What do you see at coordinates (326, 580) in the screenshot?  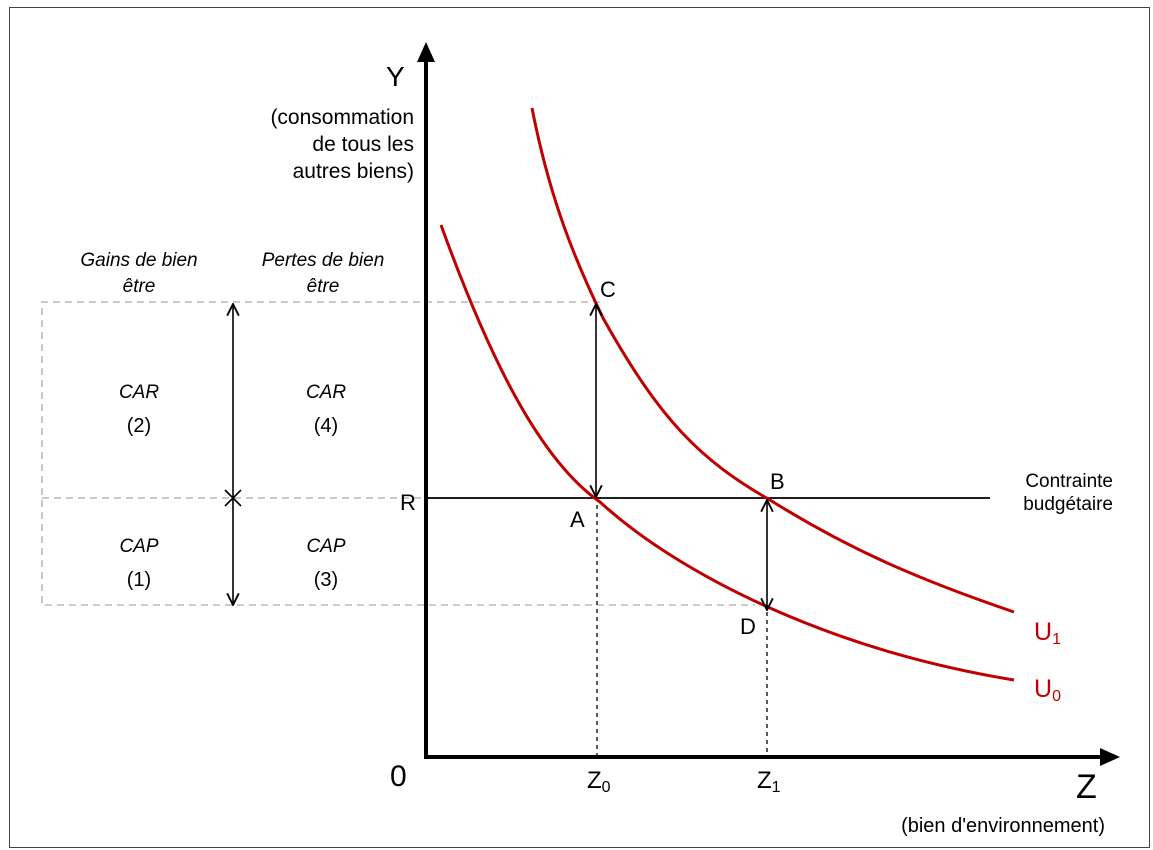 I see `cap3-number: (3)` at bounding box center [326, 580].